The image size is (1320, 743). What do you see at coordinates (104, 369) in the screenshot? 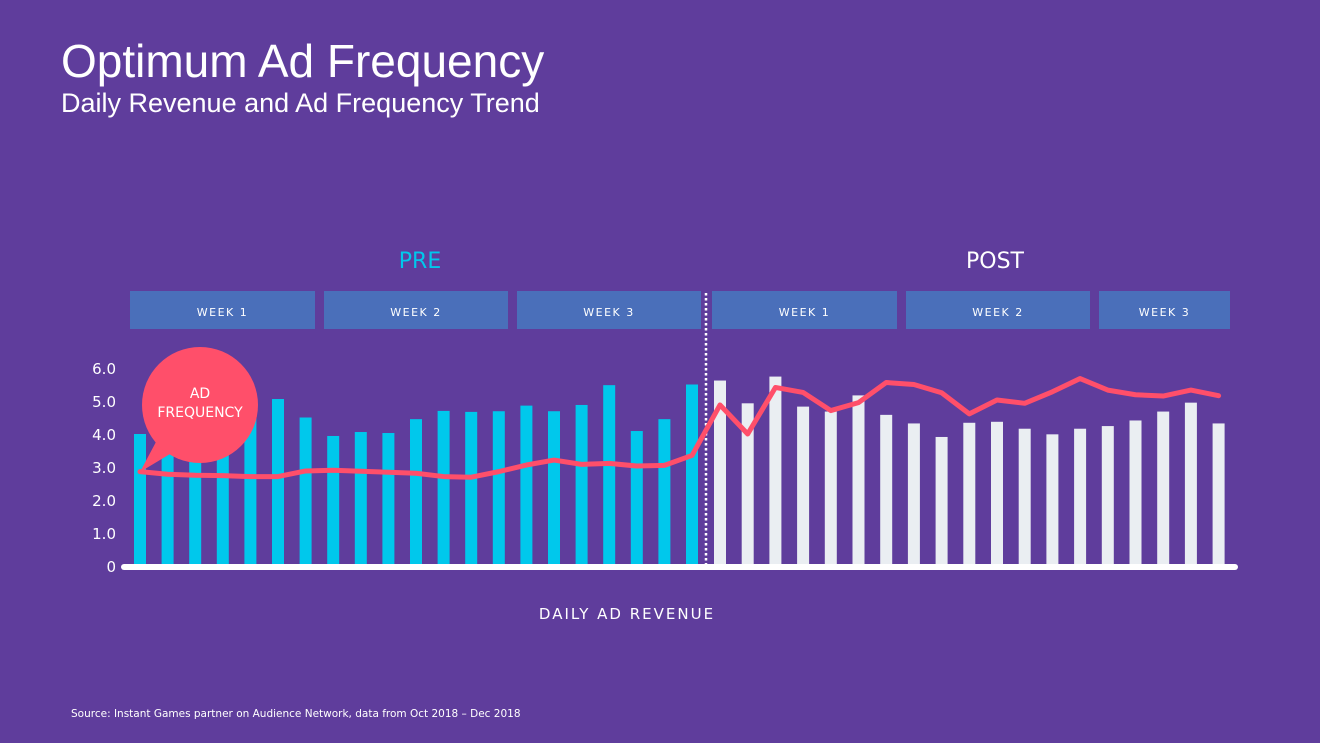
I see `y-tick-label: 6.0` at bounding box center [104, 369].